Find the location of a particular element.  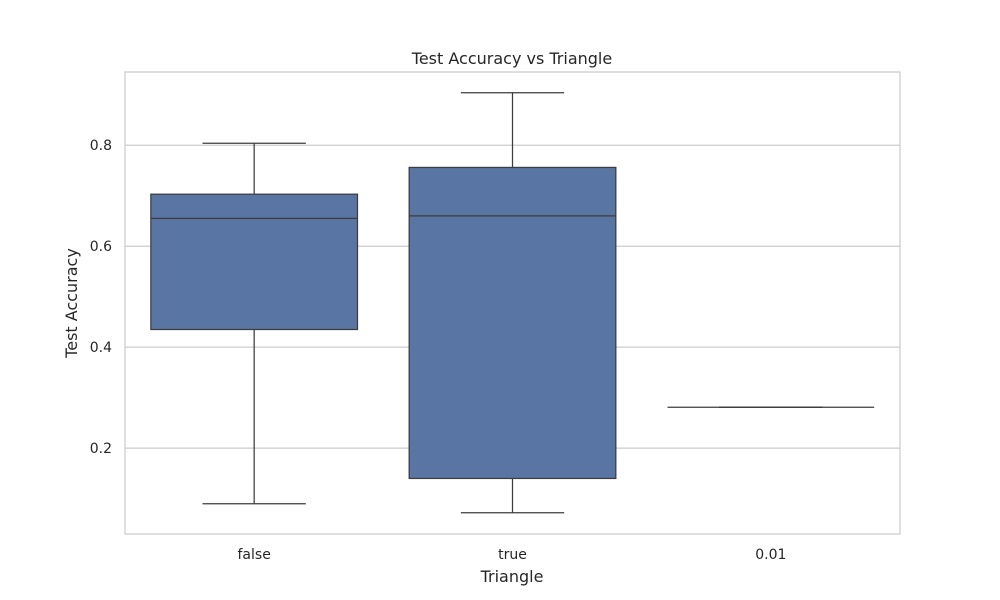

box-false is located at coordinates (254, 323).